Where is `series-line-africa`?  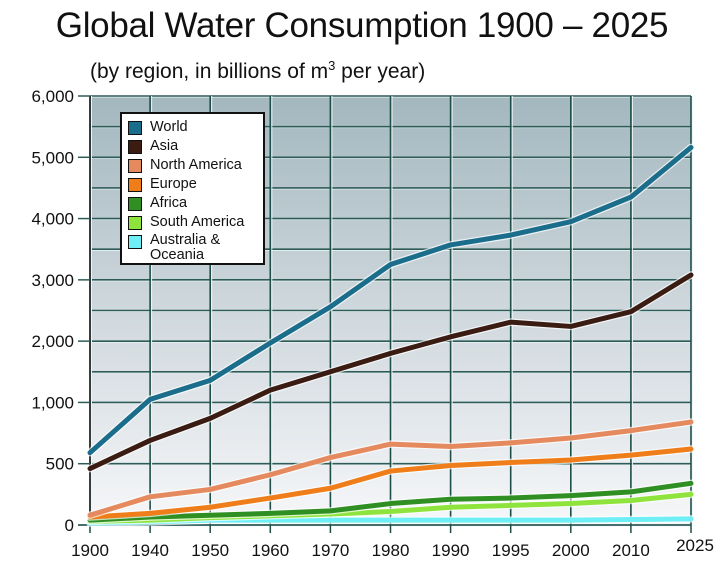
series-line-africa is located at coordinates (390, 501).